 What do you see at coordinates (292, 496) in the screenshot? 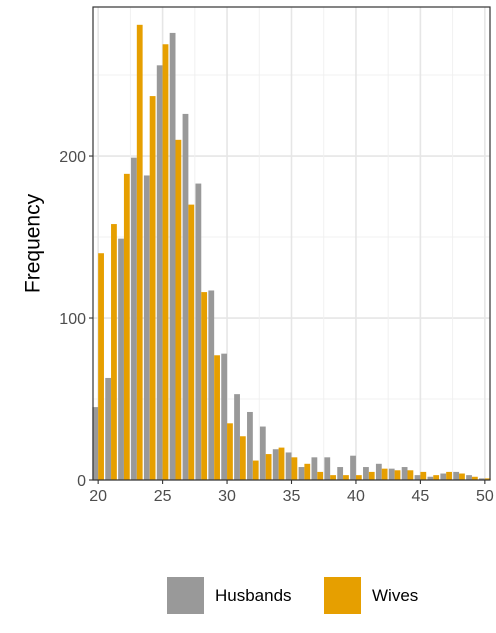
I see `x-tick-label: 35` at bounding box center [292, 496].